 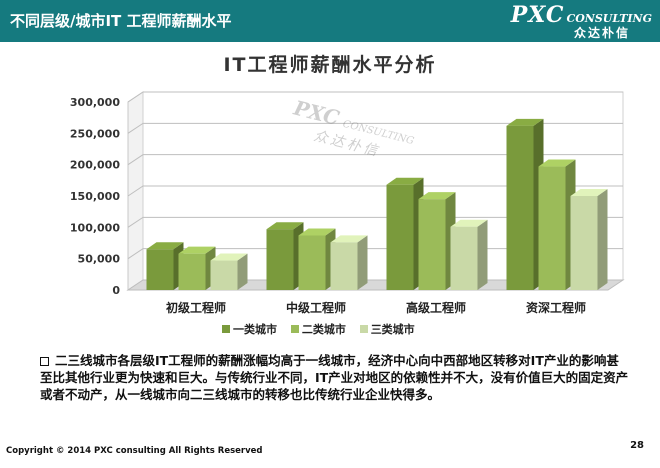 What do you see at coordinates (95, 133) in the screenshot?
I see `y-tick-label: 250,000` at bounding box center [95, 133].